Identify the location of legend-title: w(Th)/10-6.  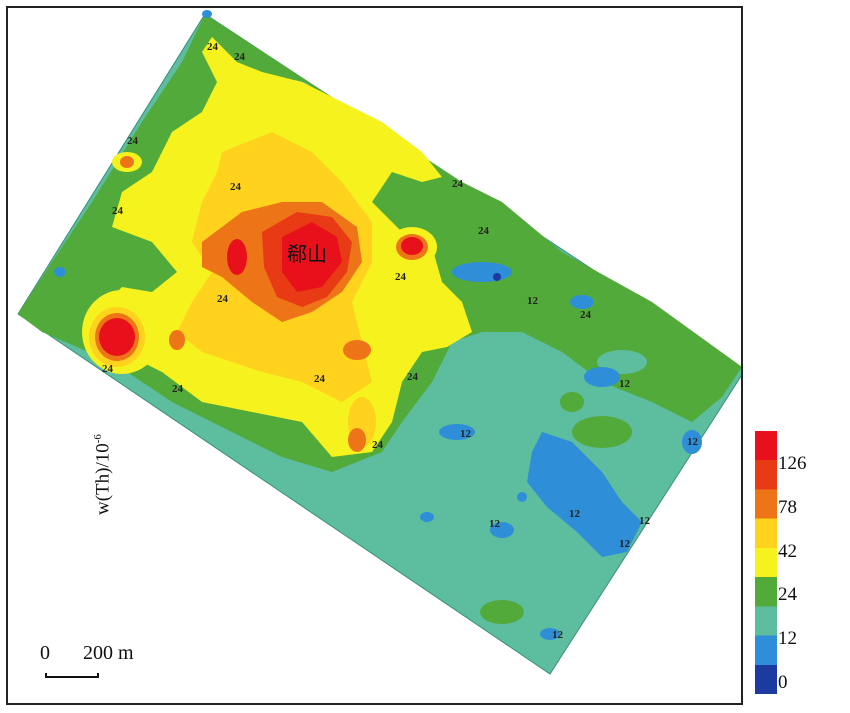
(103, 474).